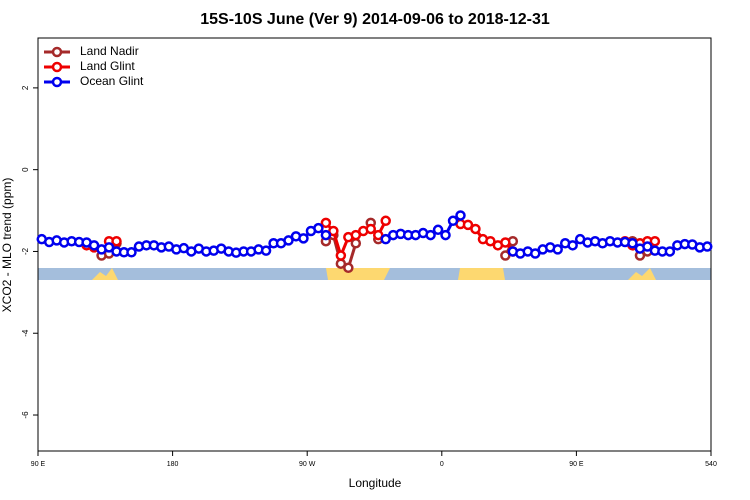 The width and height of the screenshot is (750, 500). Describe the element at coordinates (112, 81) in the screenshot. I see `legend-label: Ocean Glint` at that location.